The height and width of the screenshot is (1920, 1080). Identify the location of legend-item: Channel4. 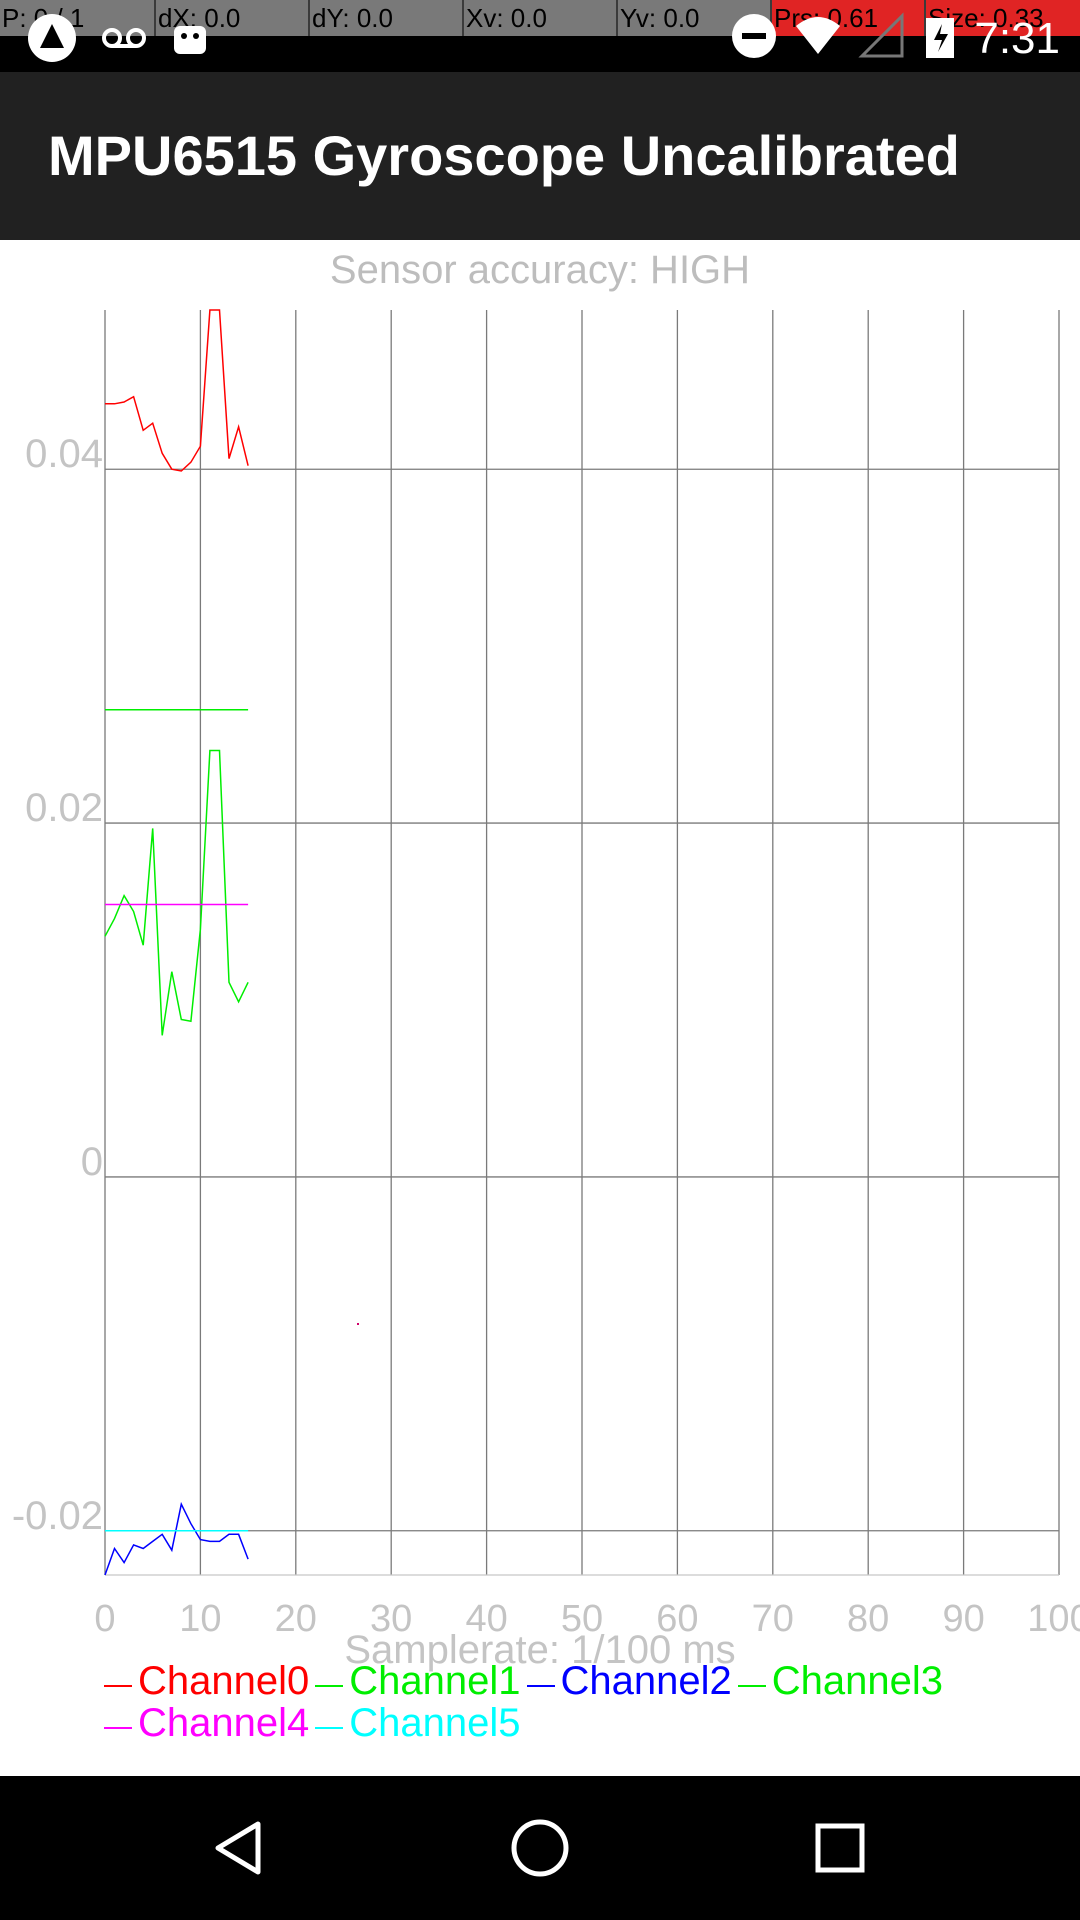
(206, 1723).